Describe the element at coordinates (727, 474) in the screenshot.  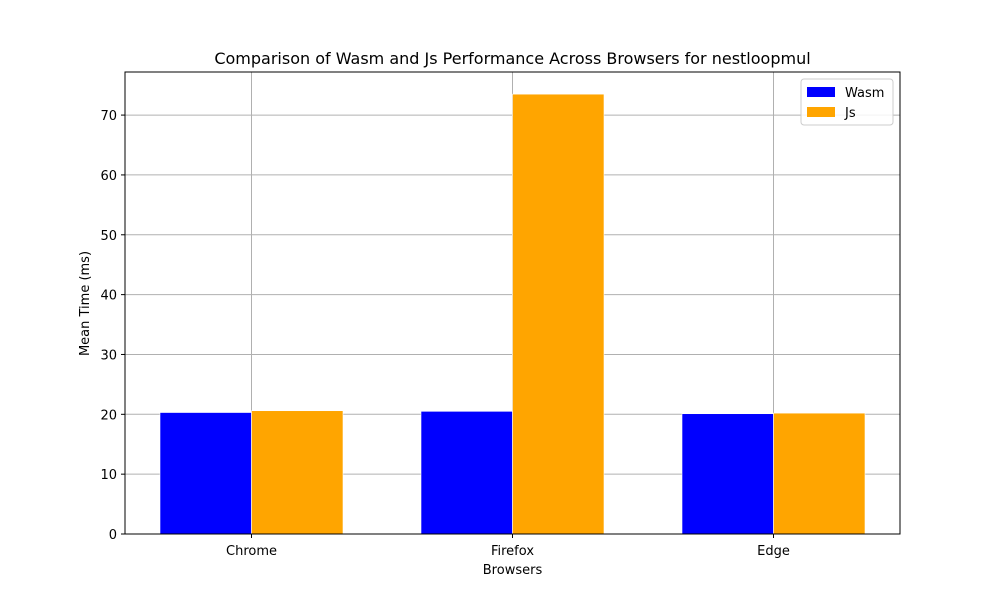
I see `bar-wasm-edge` at that location.